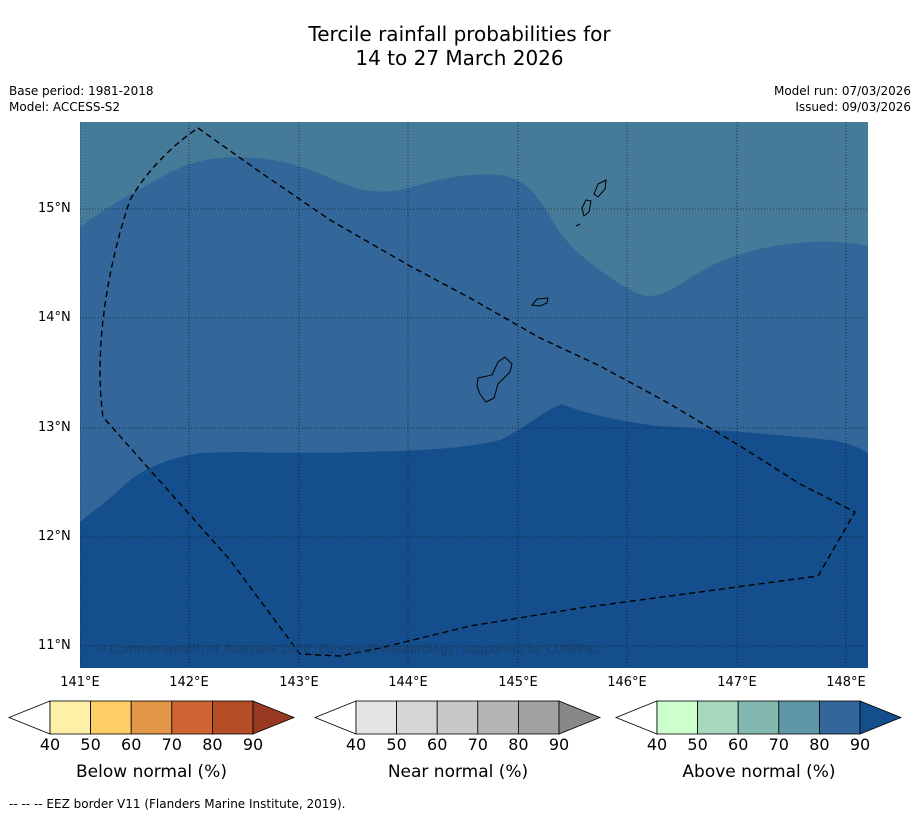 The height and width of the screenshot is (816, 919). Describe the element at coordinates (494, 379) in the screenshot. I see `island-guam` at that location.